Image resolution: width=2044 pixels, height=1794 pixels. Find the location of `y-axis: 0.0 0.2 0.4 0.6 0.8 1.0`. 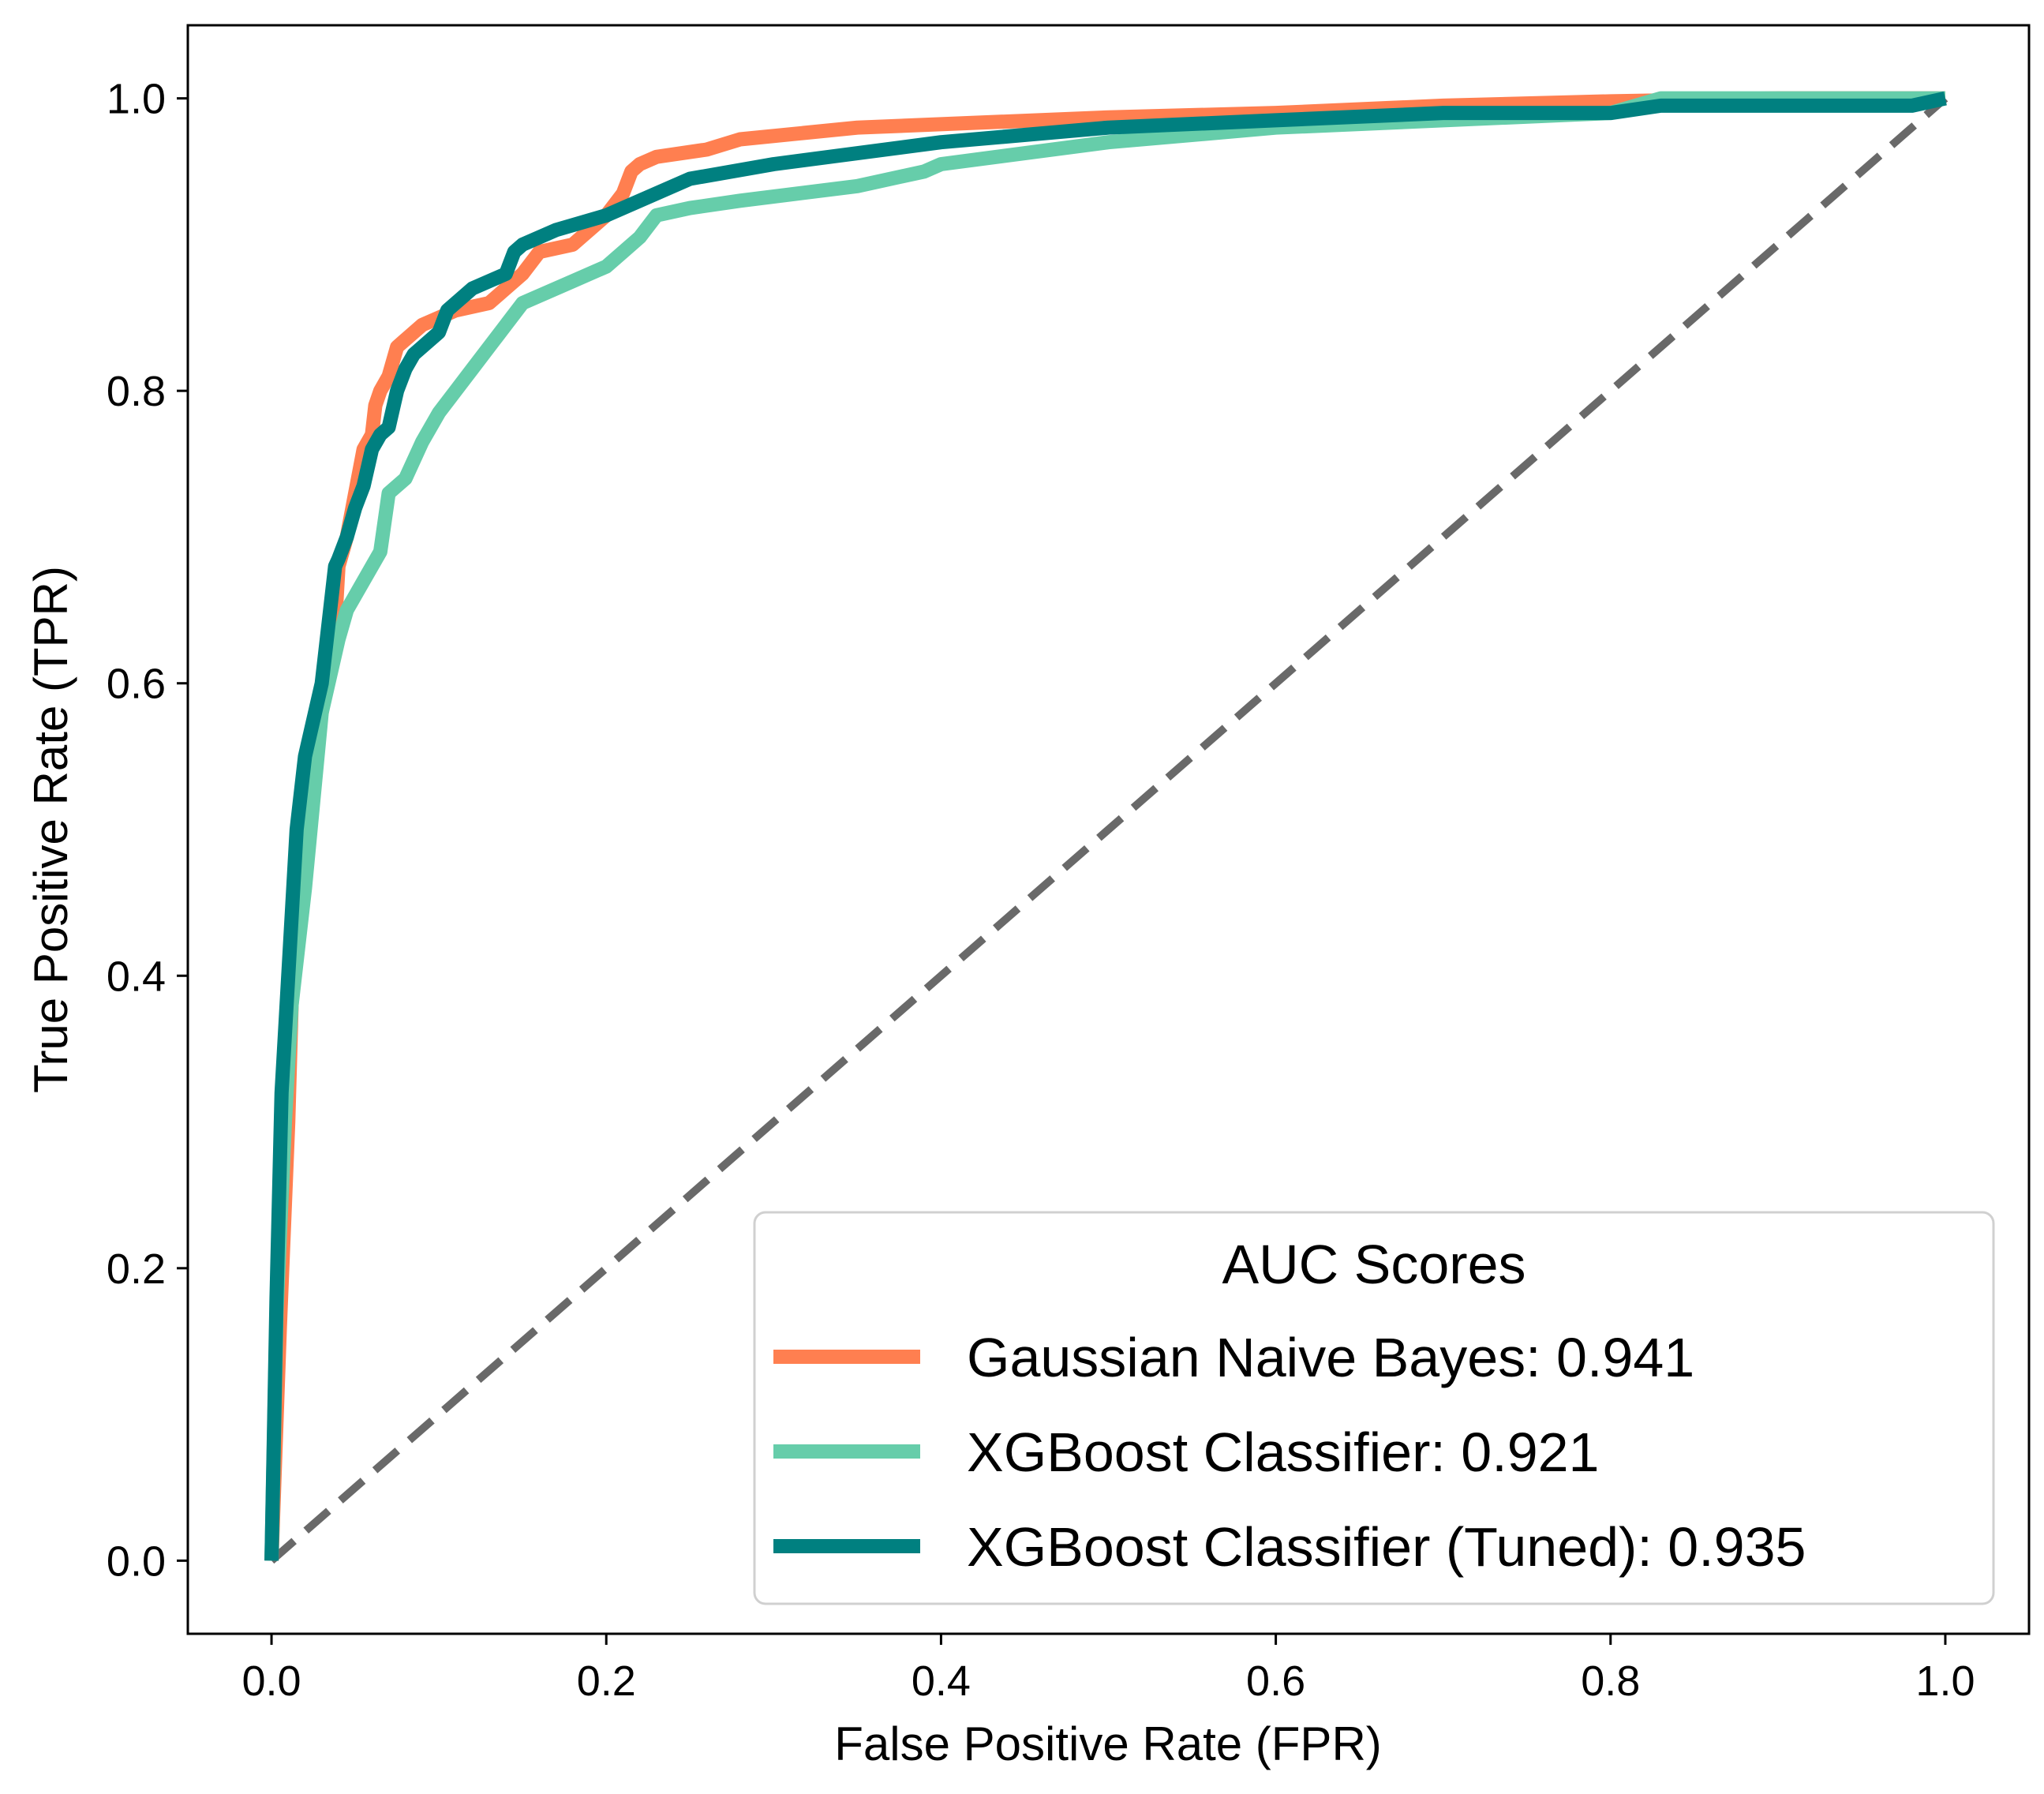

y-axis: 0.0 0.2 0.4 0.6 0.8 1.0 is located at coordinates (147, 831).